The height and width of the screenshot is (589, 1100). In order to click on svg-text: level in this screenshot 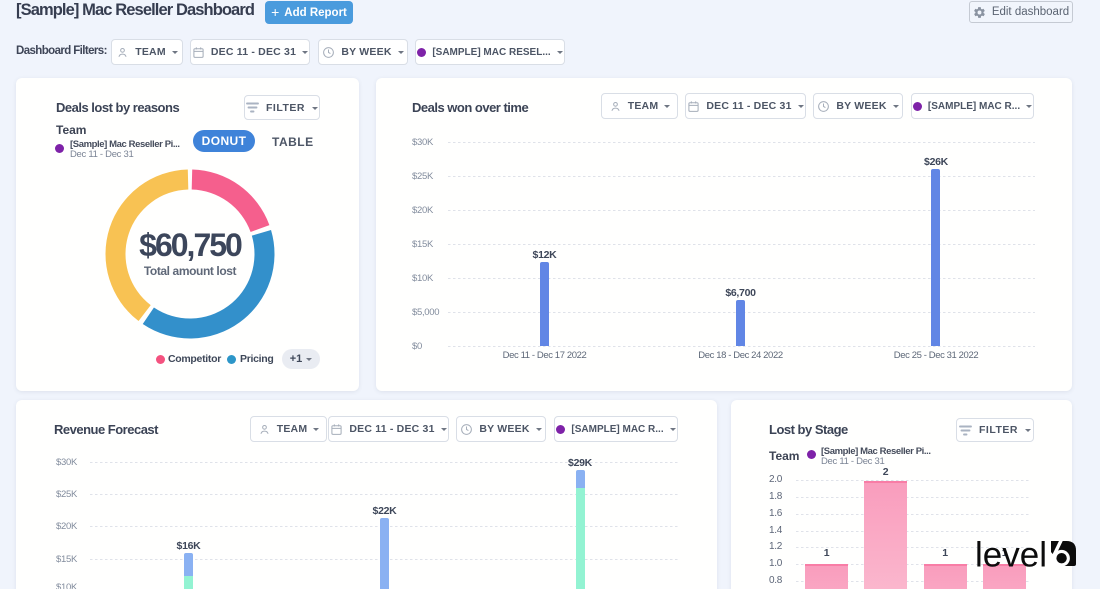, I will do `click(1011, 555)`.